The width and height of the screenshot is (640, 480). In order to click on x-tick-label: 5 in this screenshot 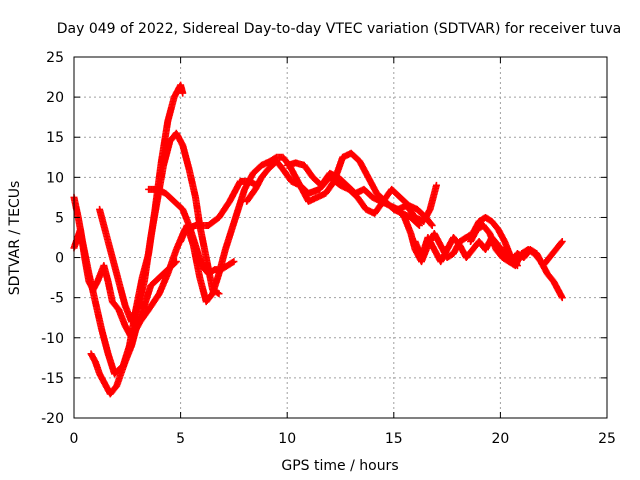, I will do `click(180, 439)`.